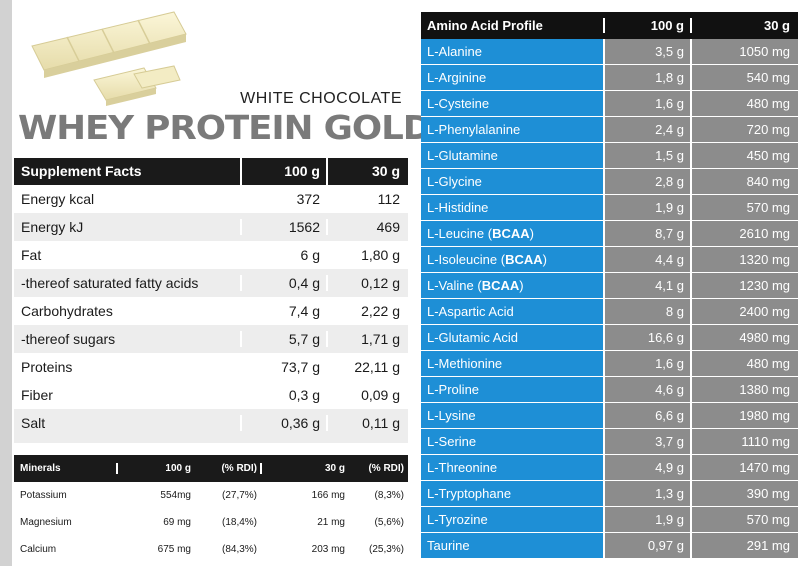  What do you see at coordinates (239, 468) in the screenshot?
I see `header-rdi-100g: (% RDI)` at bounding box center [239, 468].